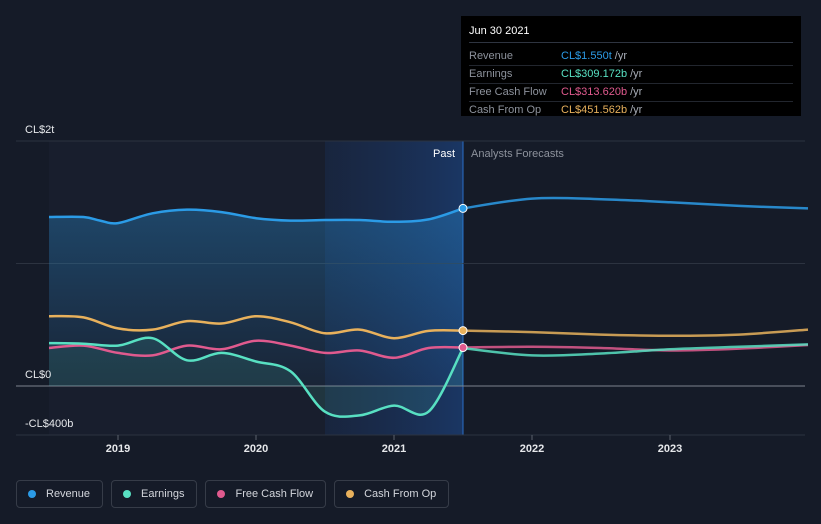 The height and width of the screenshot is (524, 821). I want to click on tooltip-row-cfo: Cash From Op CL$451.562b /yr, so click(631, 110).